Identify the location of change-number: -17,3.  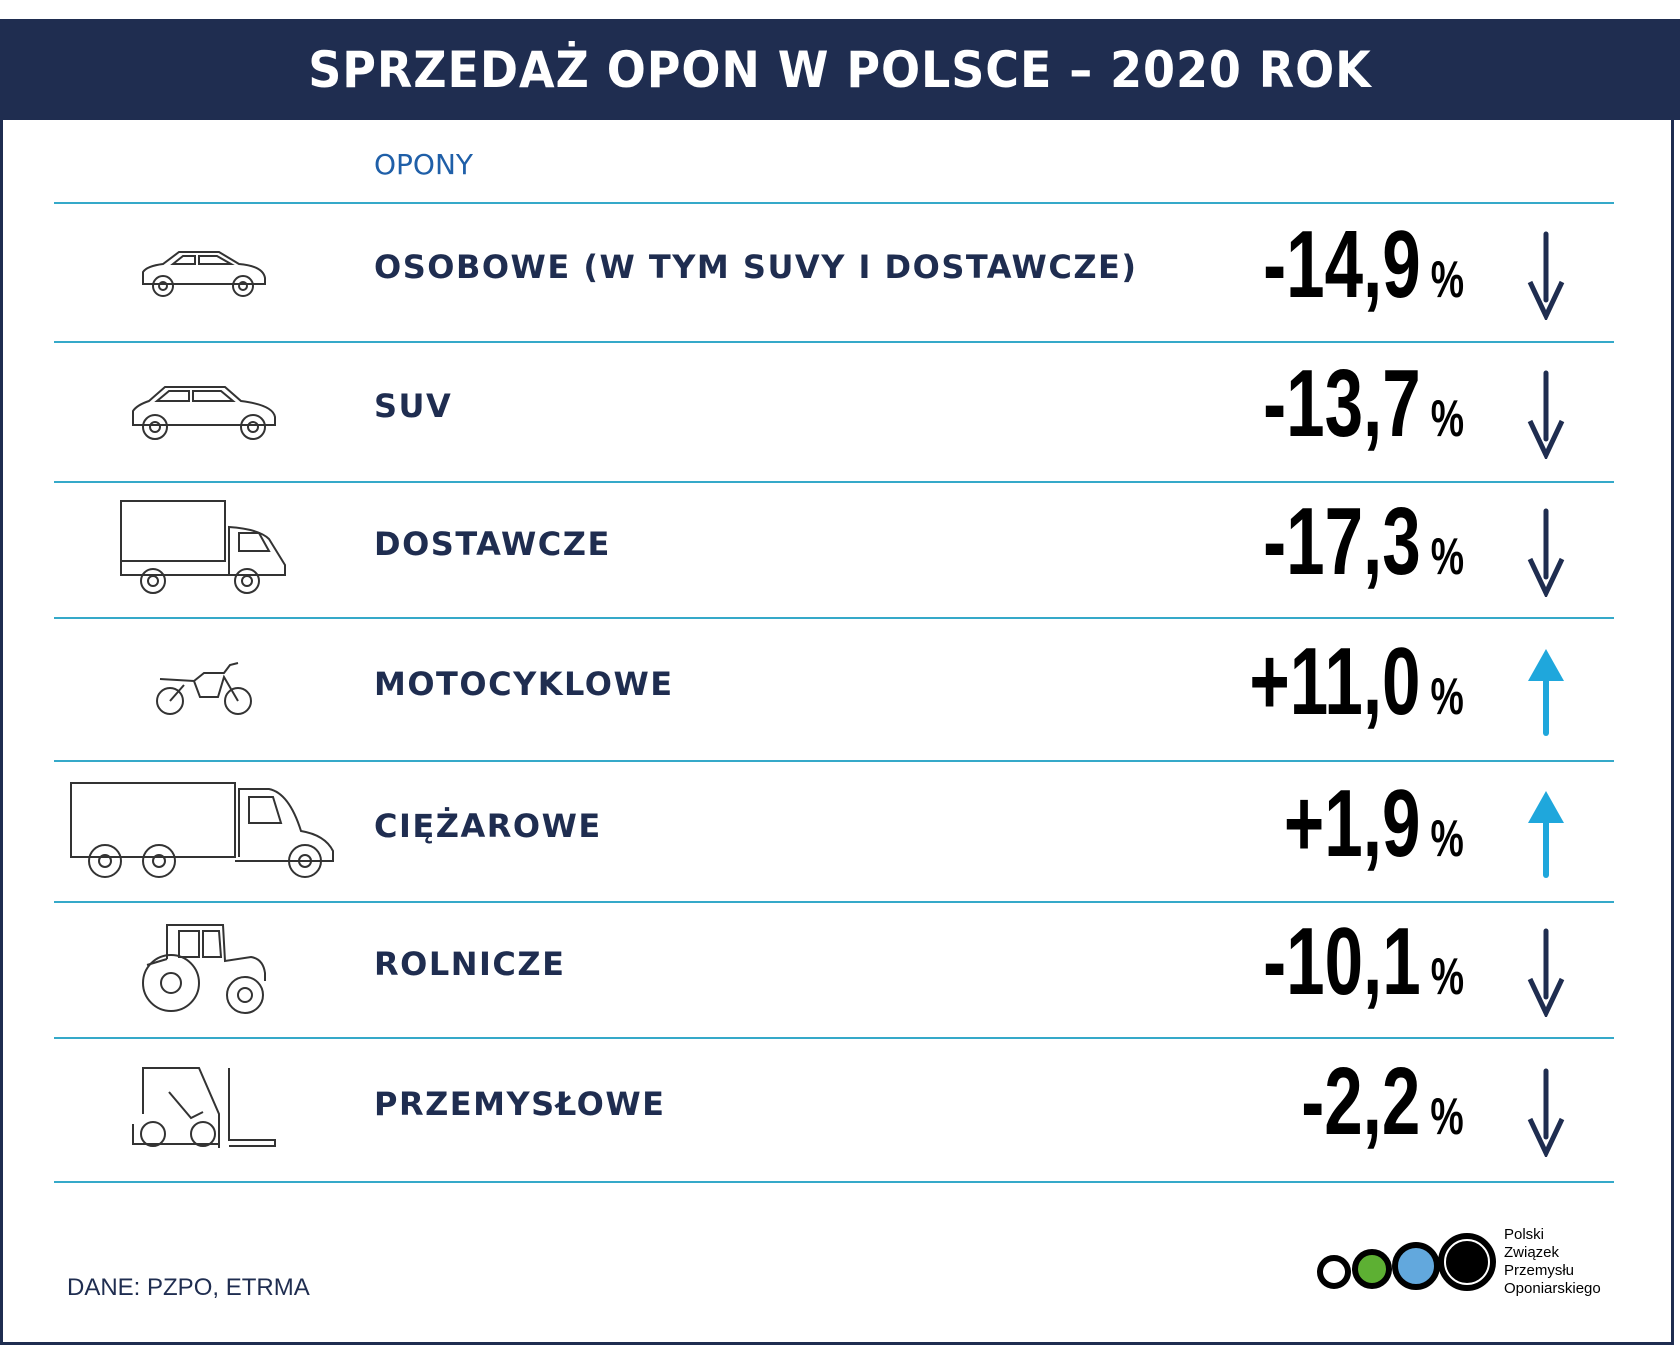
(1342, 541).